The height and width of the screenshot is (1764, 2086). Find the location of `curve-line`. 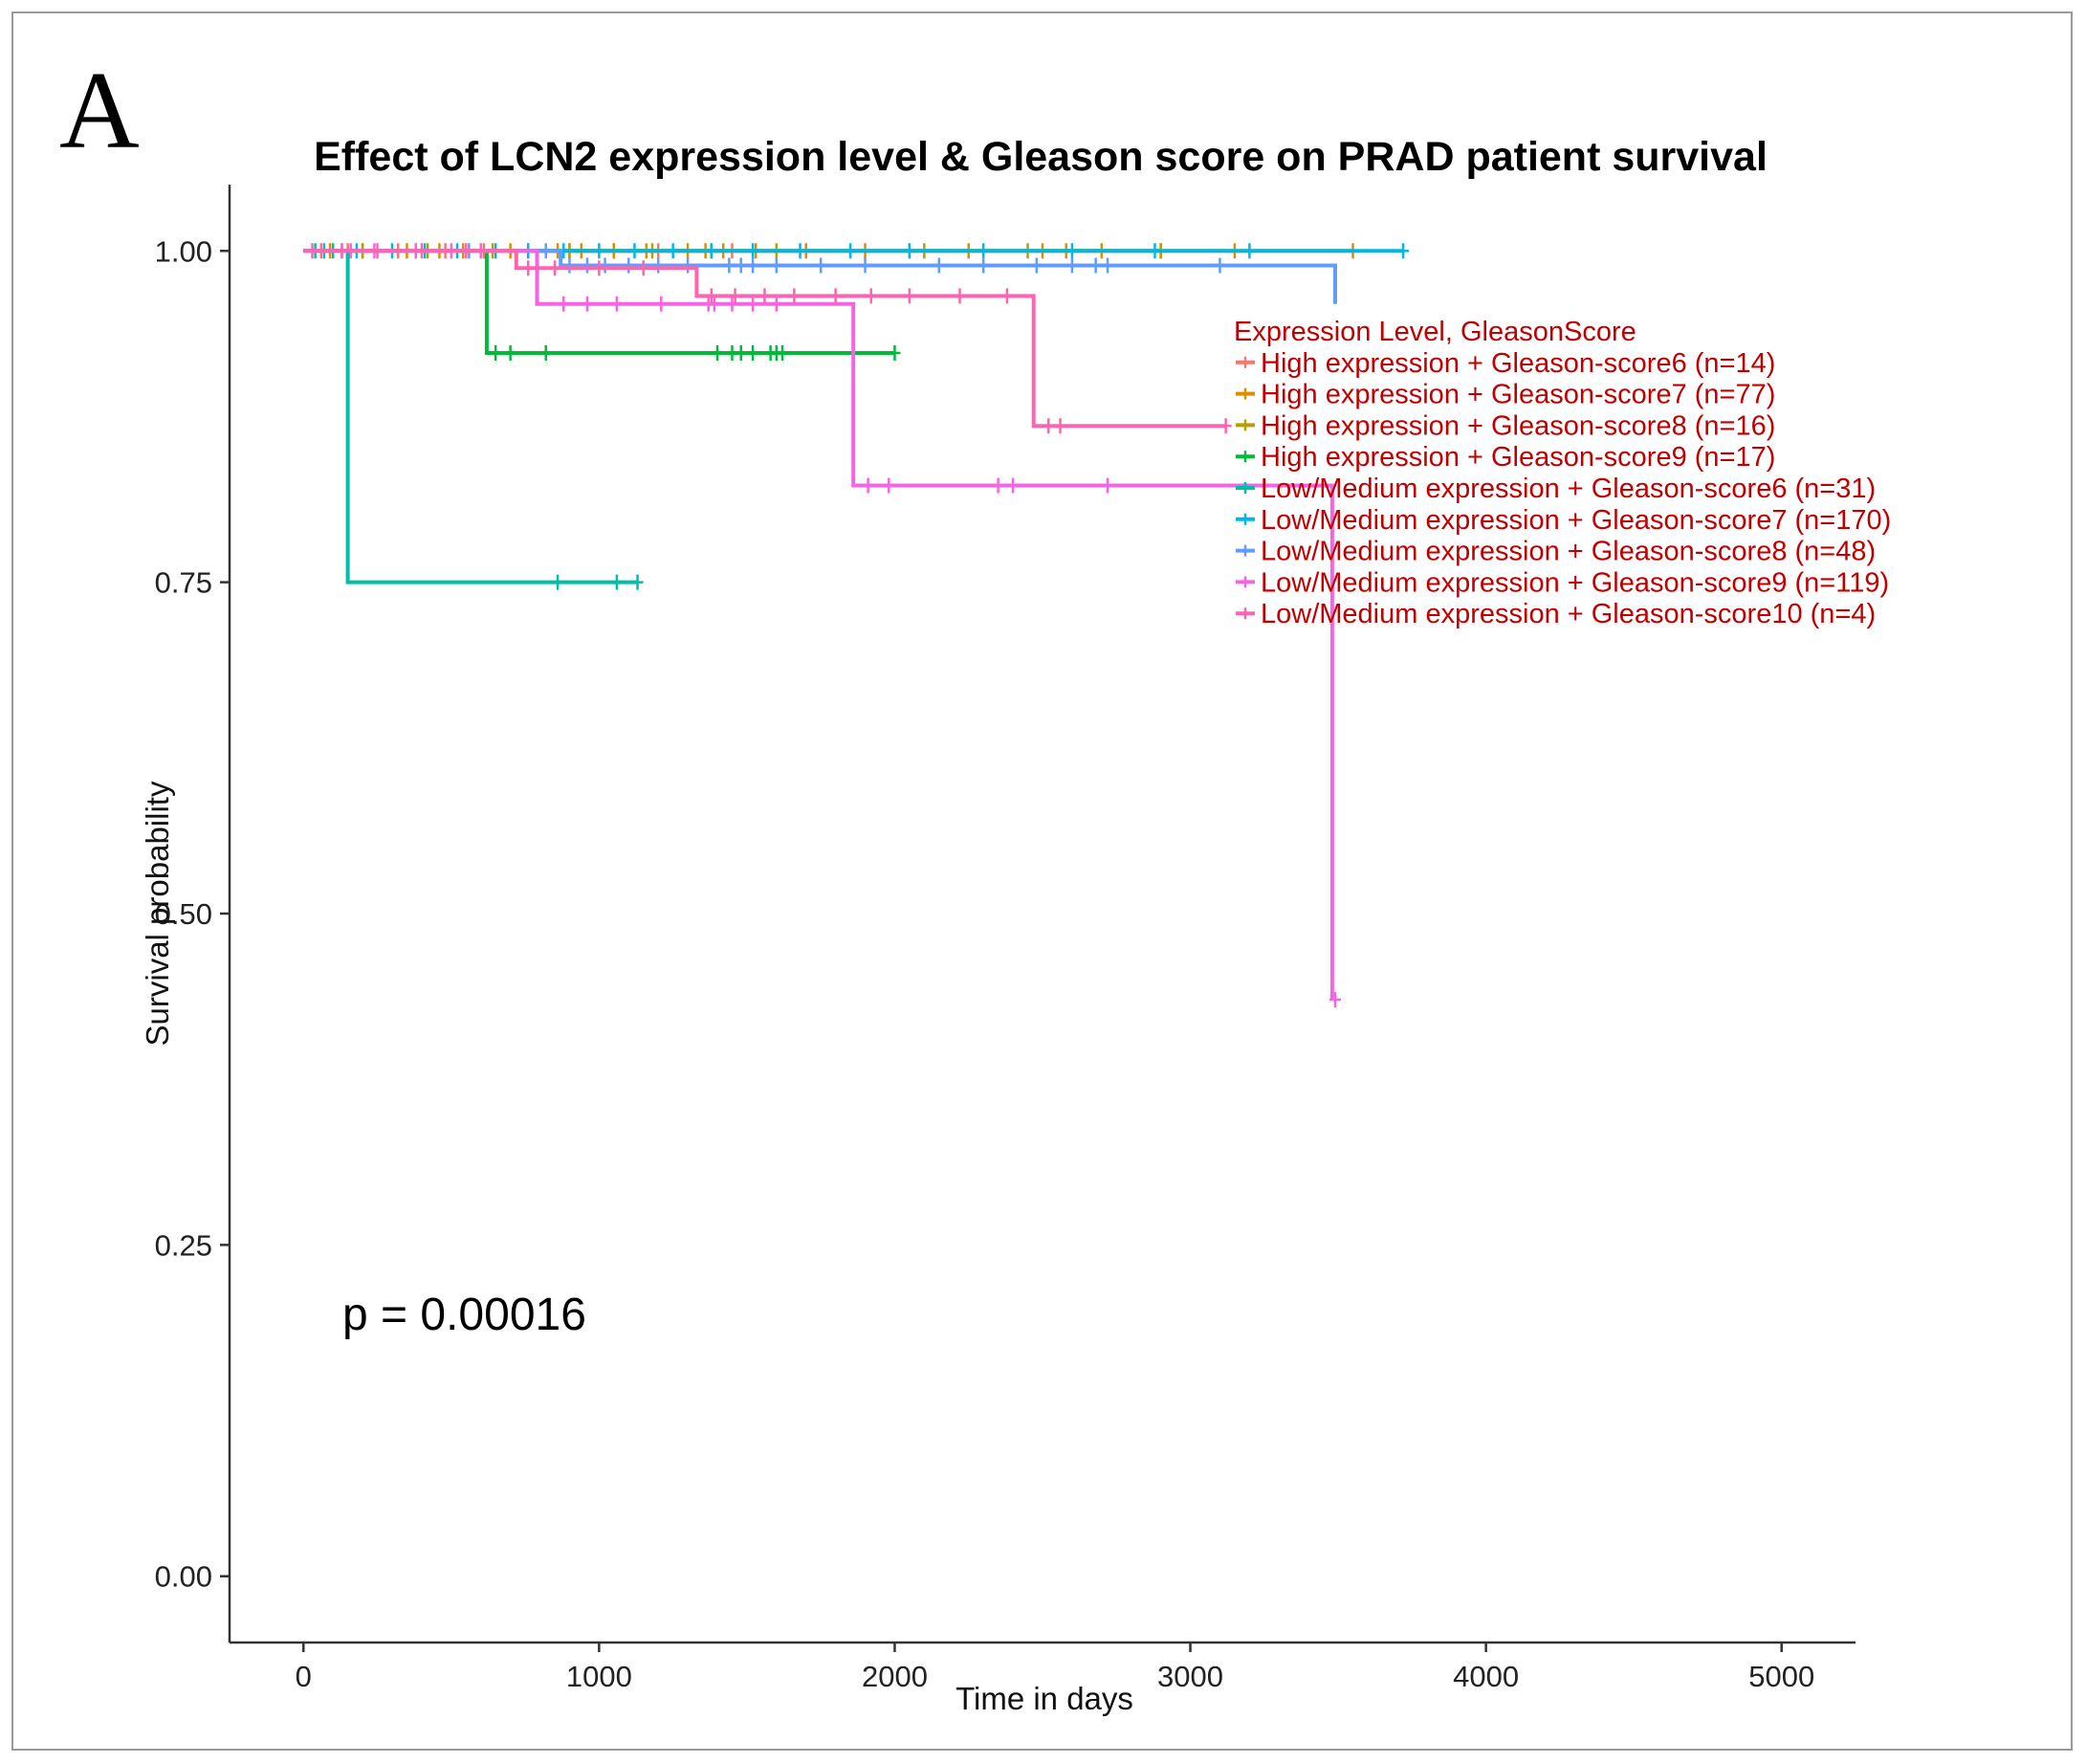

curve-line is located at coordinates (764, 339).